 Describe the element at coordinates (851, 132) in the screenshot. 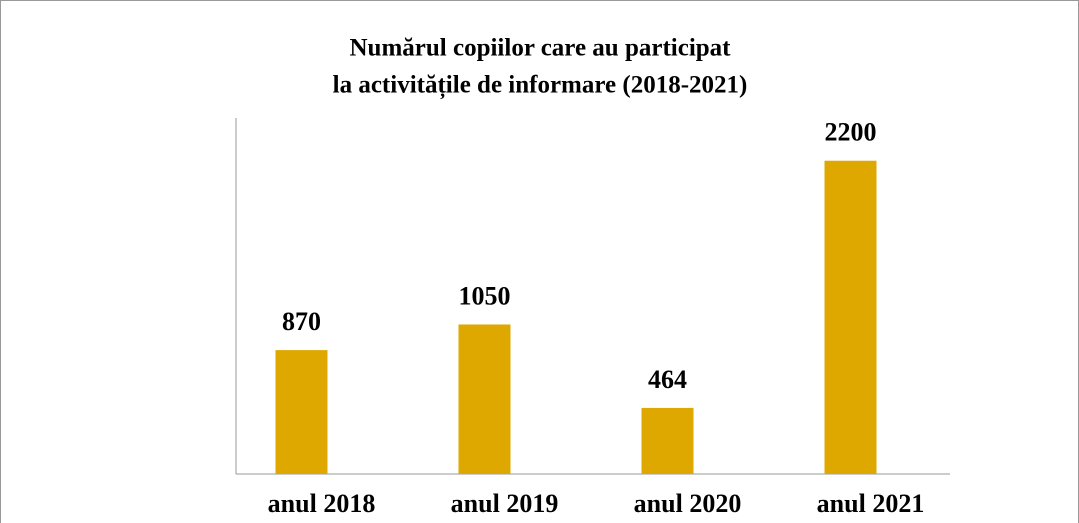

I see `data-label: 2200` at that location.